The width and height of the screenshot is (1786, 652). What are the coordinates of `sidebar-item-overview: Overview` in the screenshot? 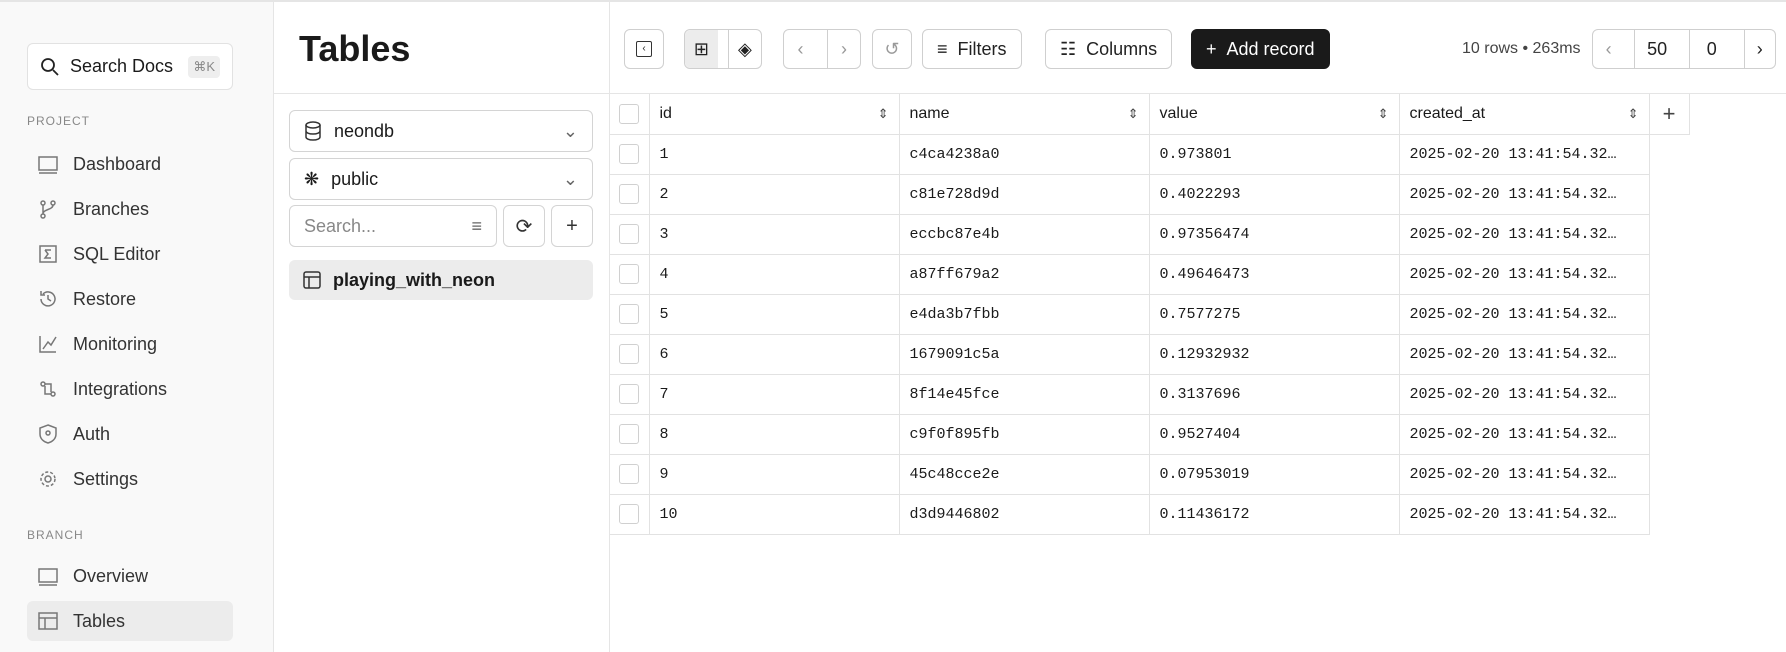 It's located at (130, 576).